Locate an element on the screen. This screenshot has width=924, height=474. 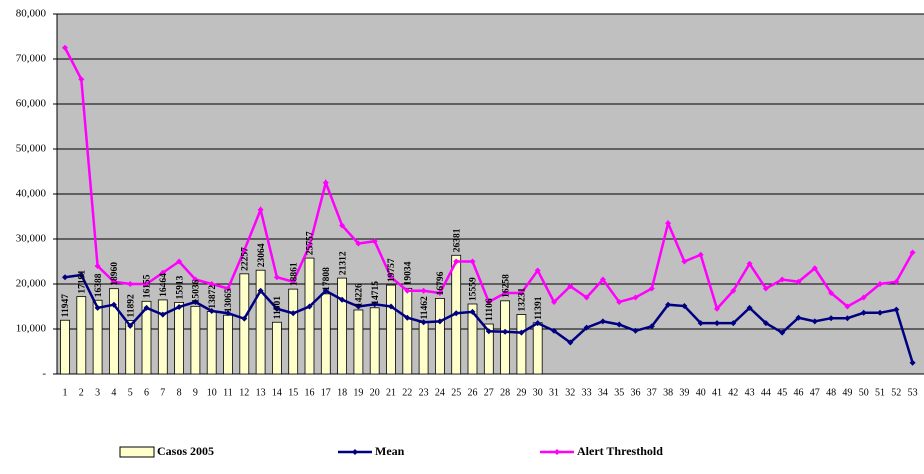
legend-swatch is located at coordinates (137, 452).